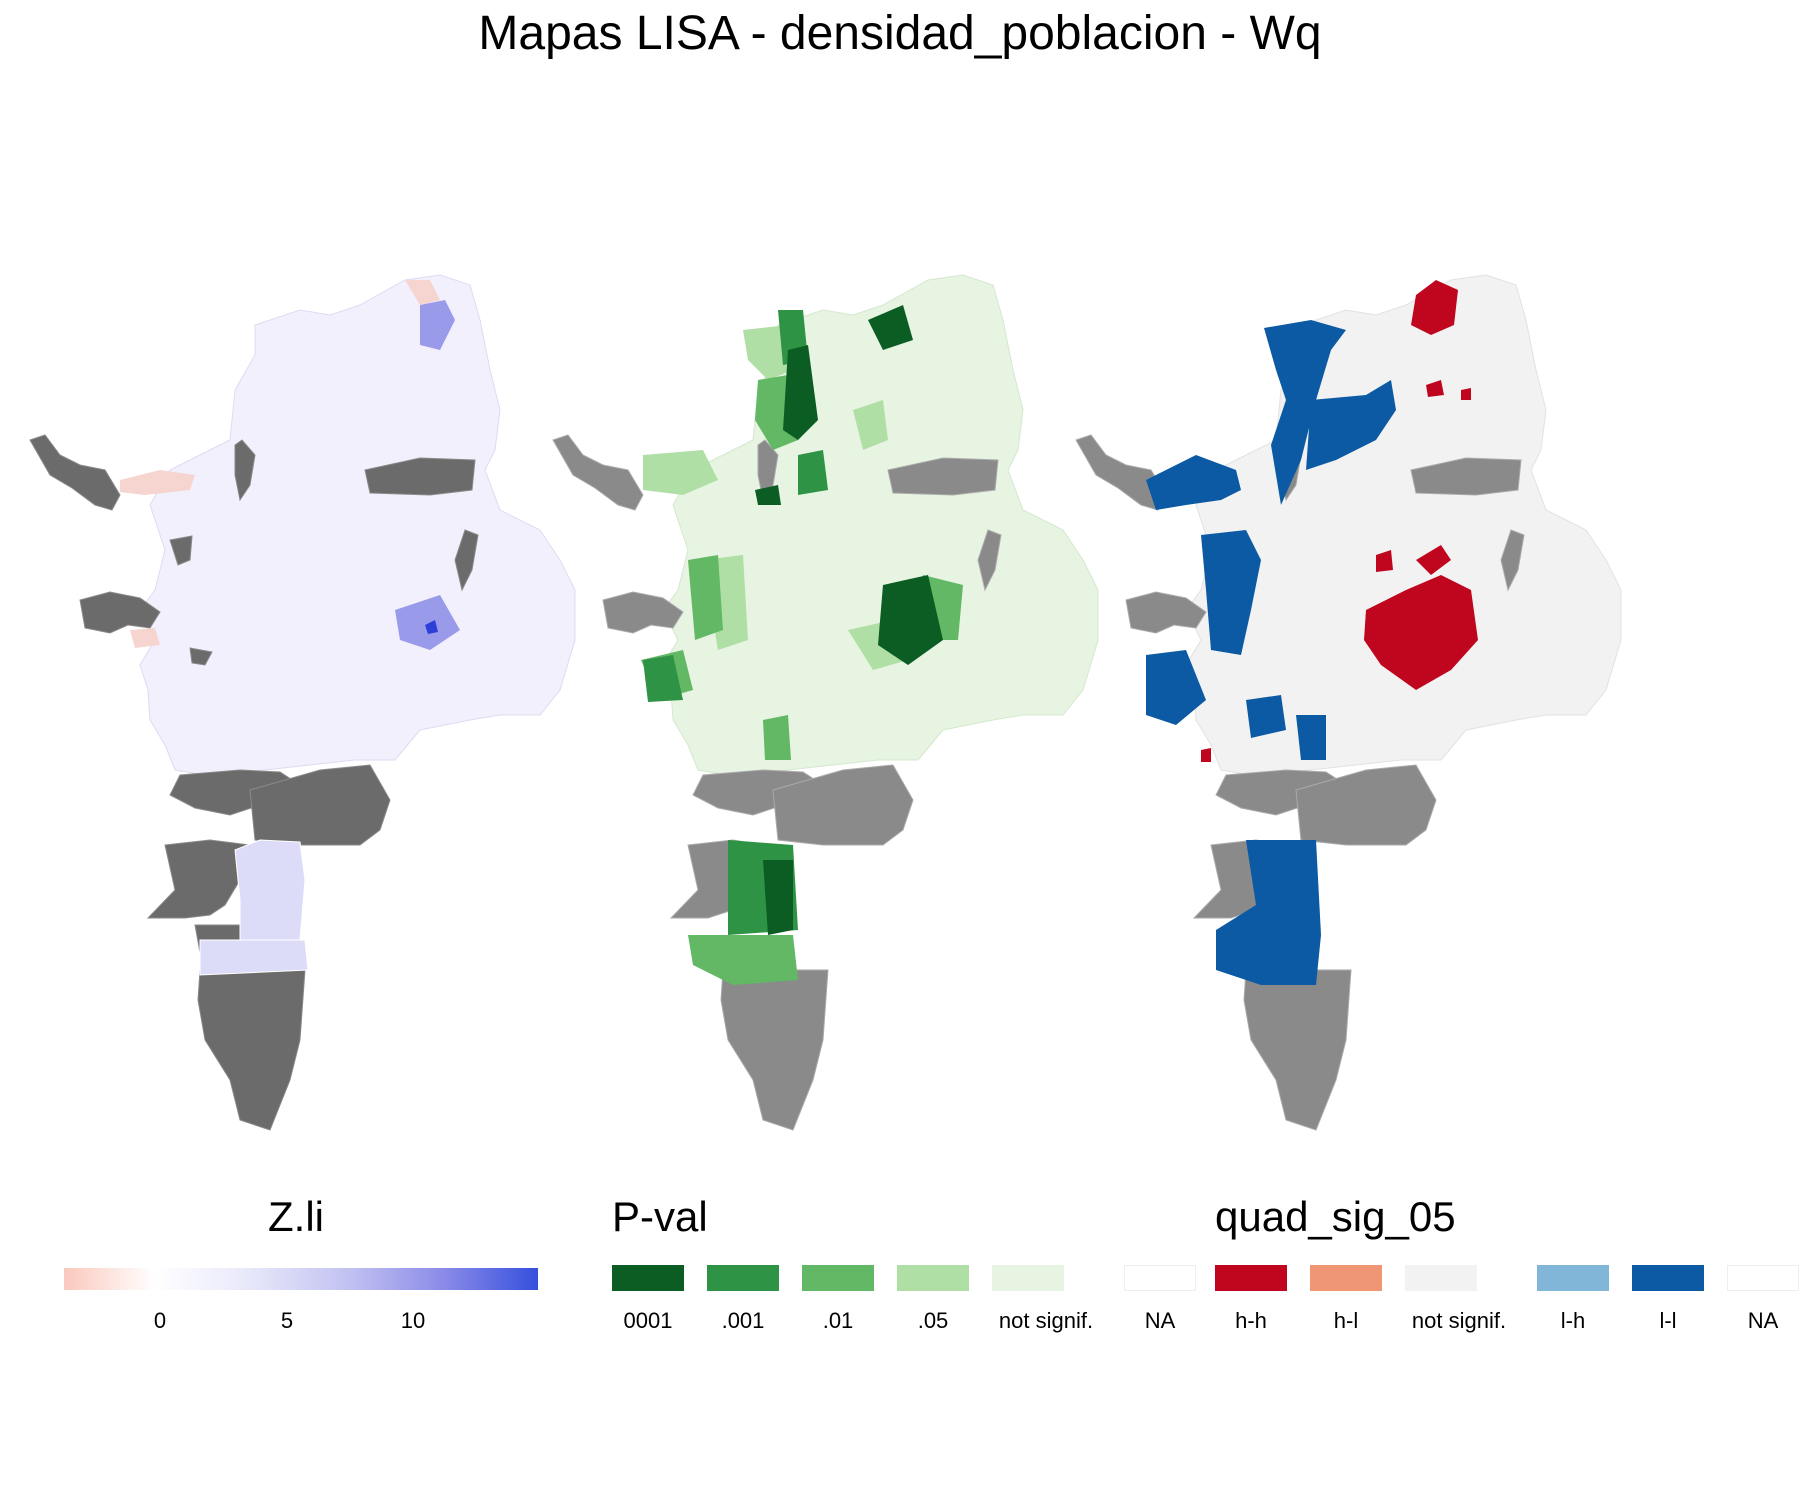 The height and width of the screenshot is (1500, 1800). I want to click on legend-pval-title: P-val, so click(660, 1216).